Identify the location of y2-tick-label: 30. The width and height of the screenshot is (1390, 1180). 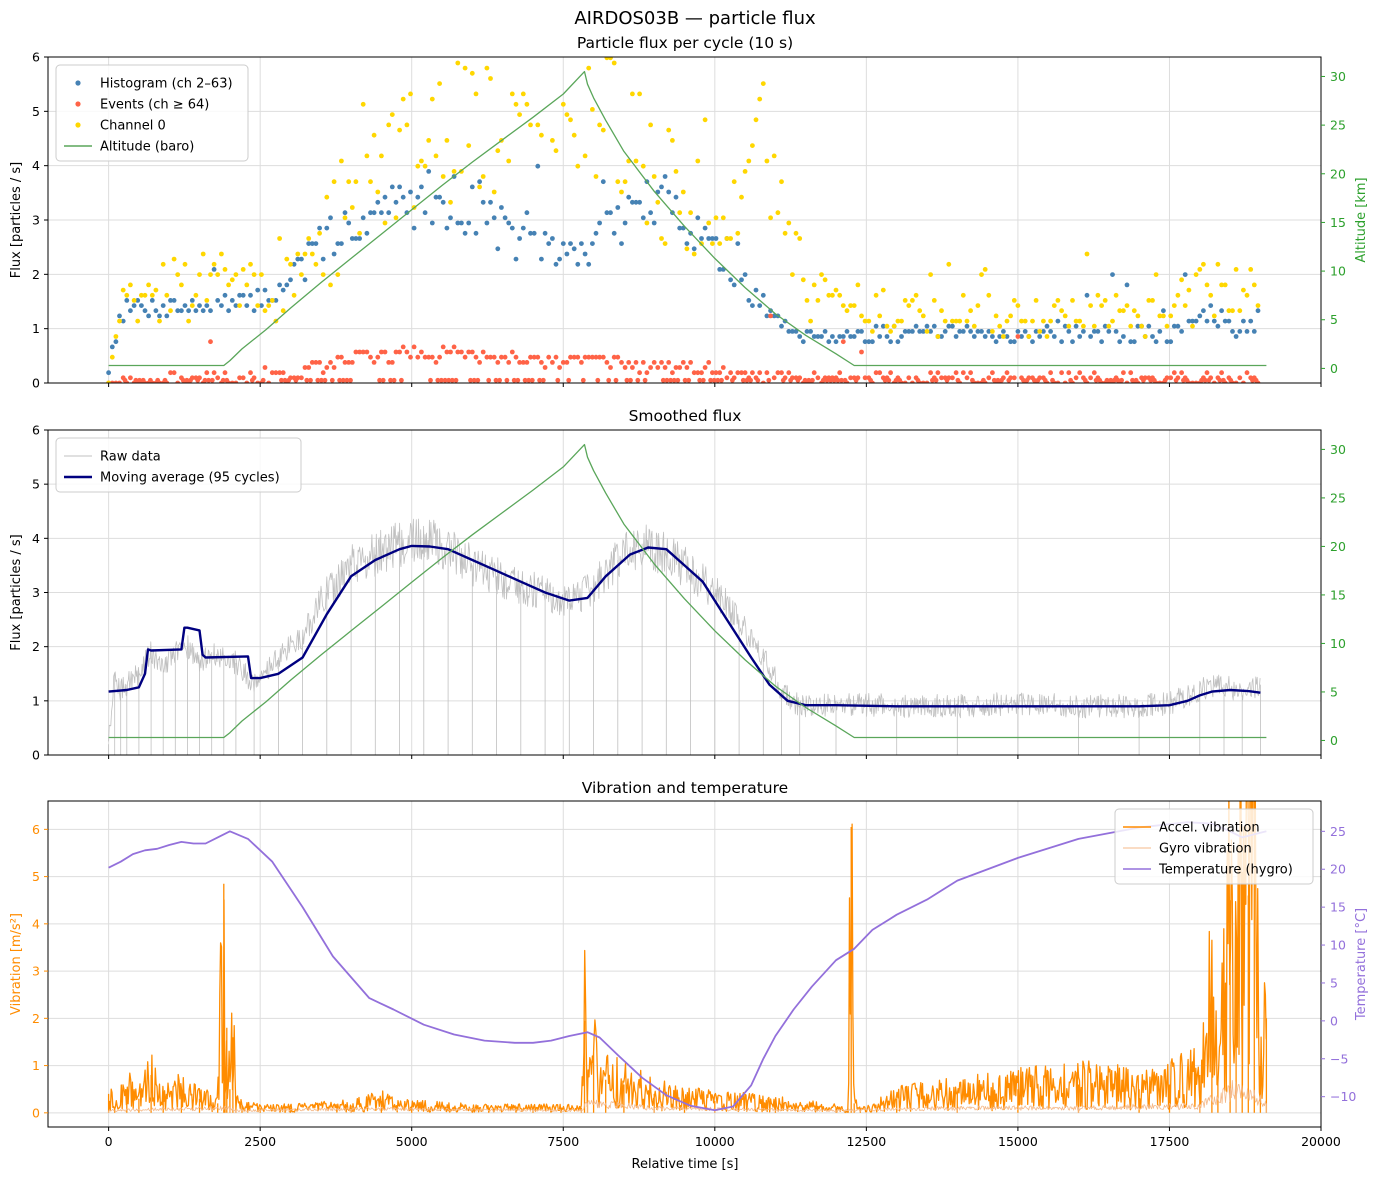
(1338, 76).